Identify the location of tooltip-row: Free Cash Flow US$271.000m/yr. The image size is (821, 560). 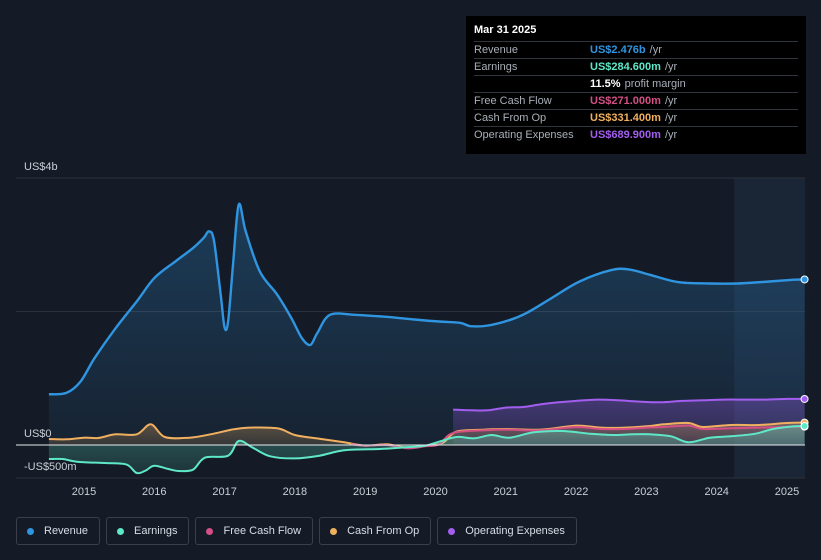
(636, 101).